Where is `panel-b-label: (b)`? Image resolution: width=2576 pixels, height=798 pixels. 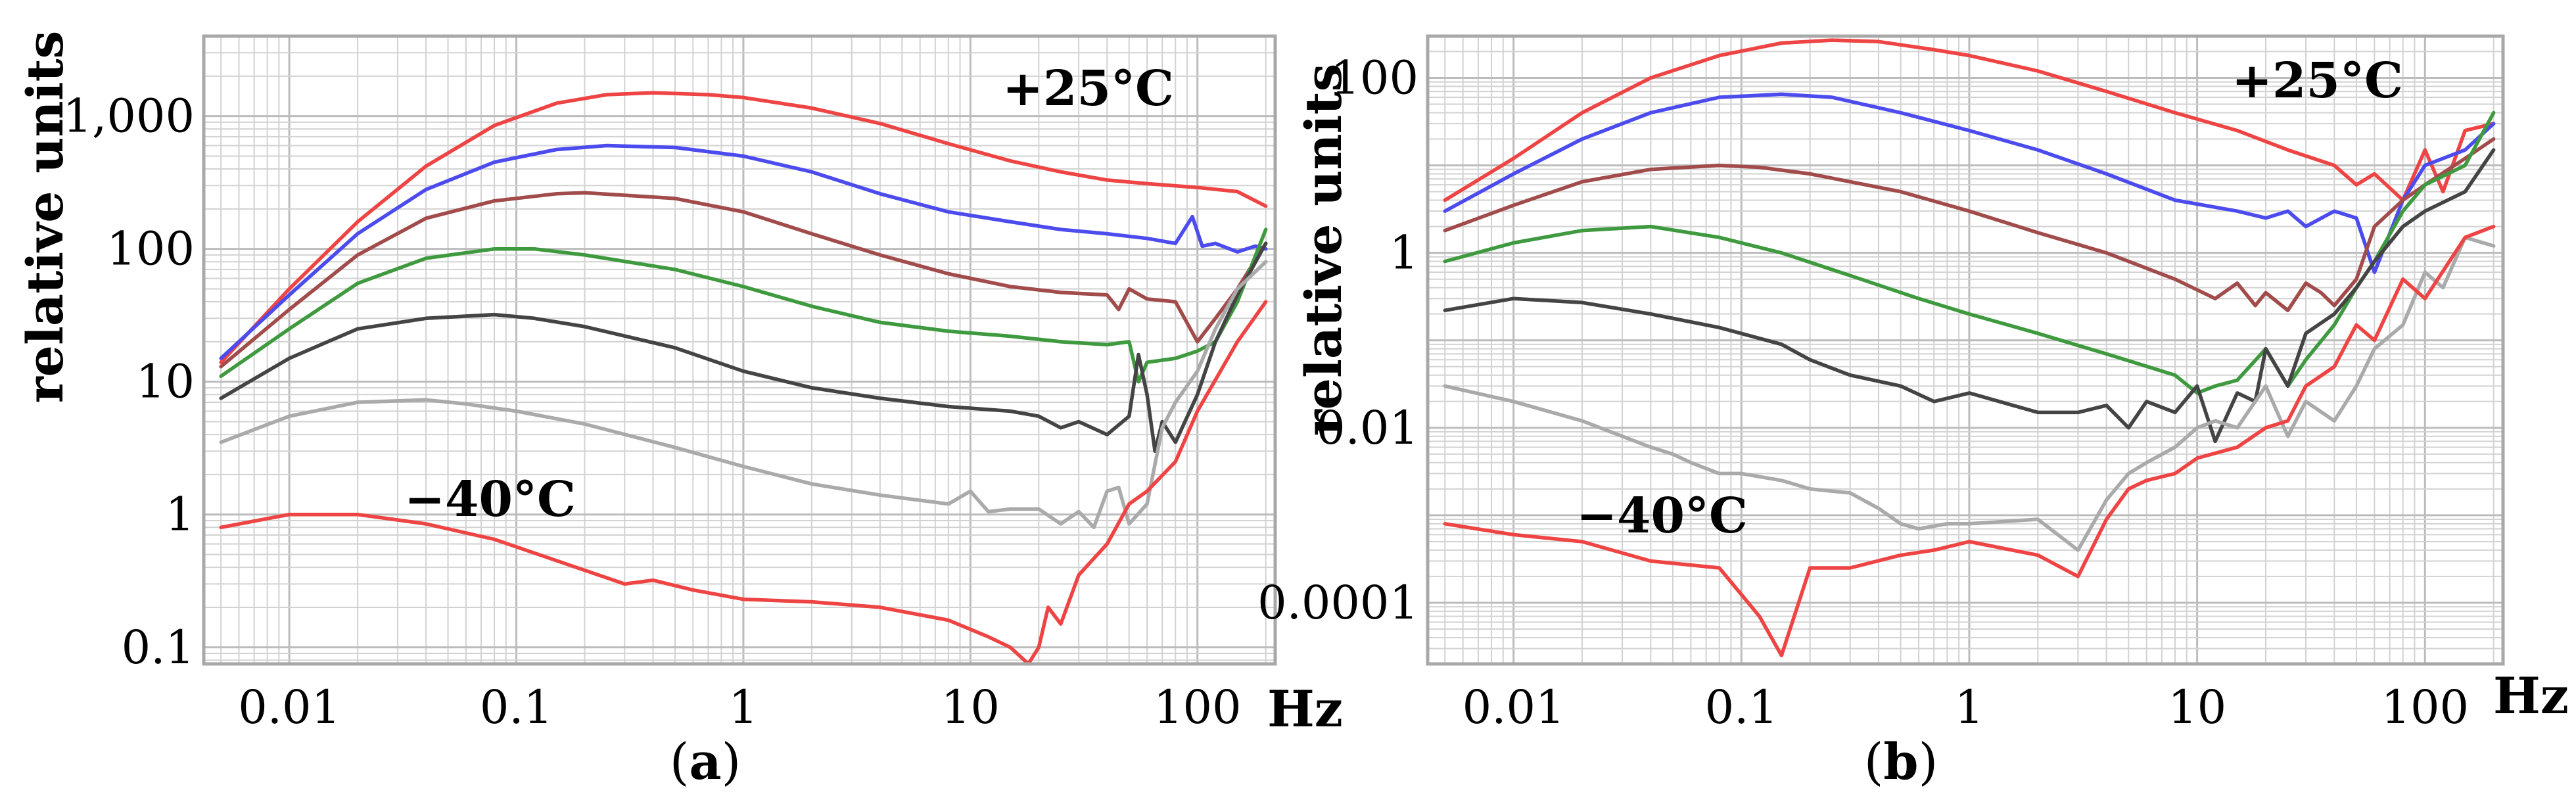
panel-b-label: (b) is located at coordinates (1901, 761).